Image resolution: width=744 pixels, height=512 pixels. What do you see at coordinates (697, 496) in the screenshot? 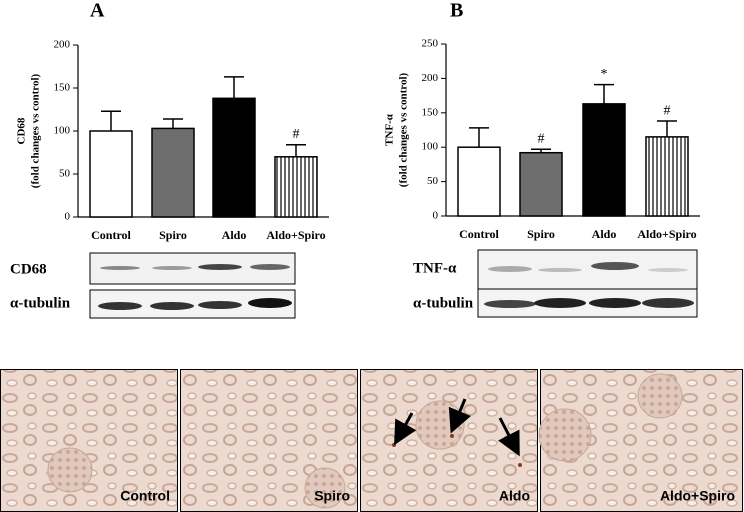
I see `histology-label: Aldo+Spiro` at bounding box center [697, 496].